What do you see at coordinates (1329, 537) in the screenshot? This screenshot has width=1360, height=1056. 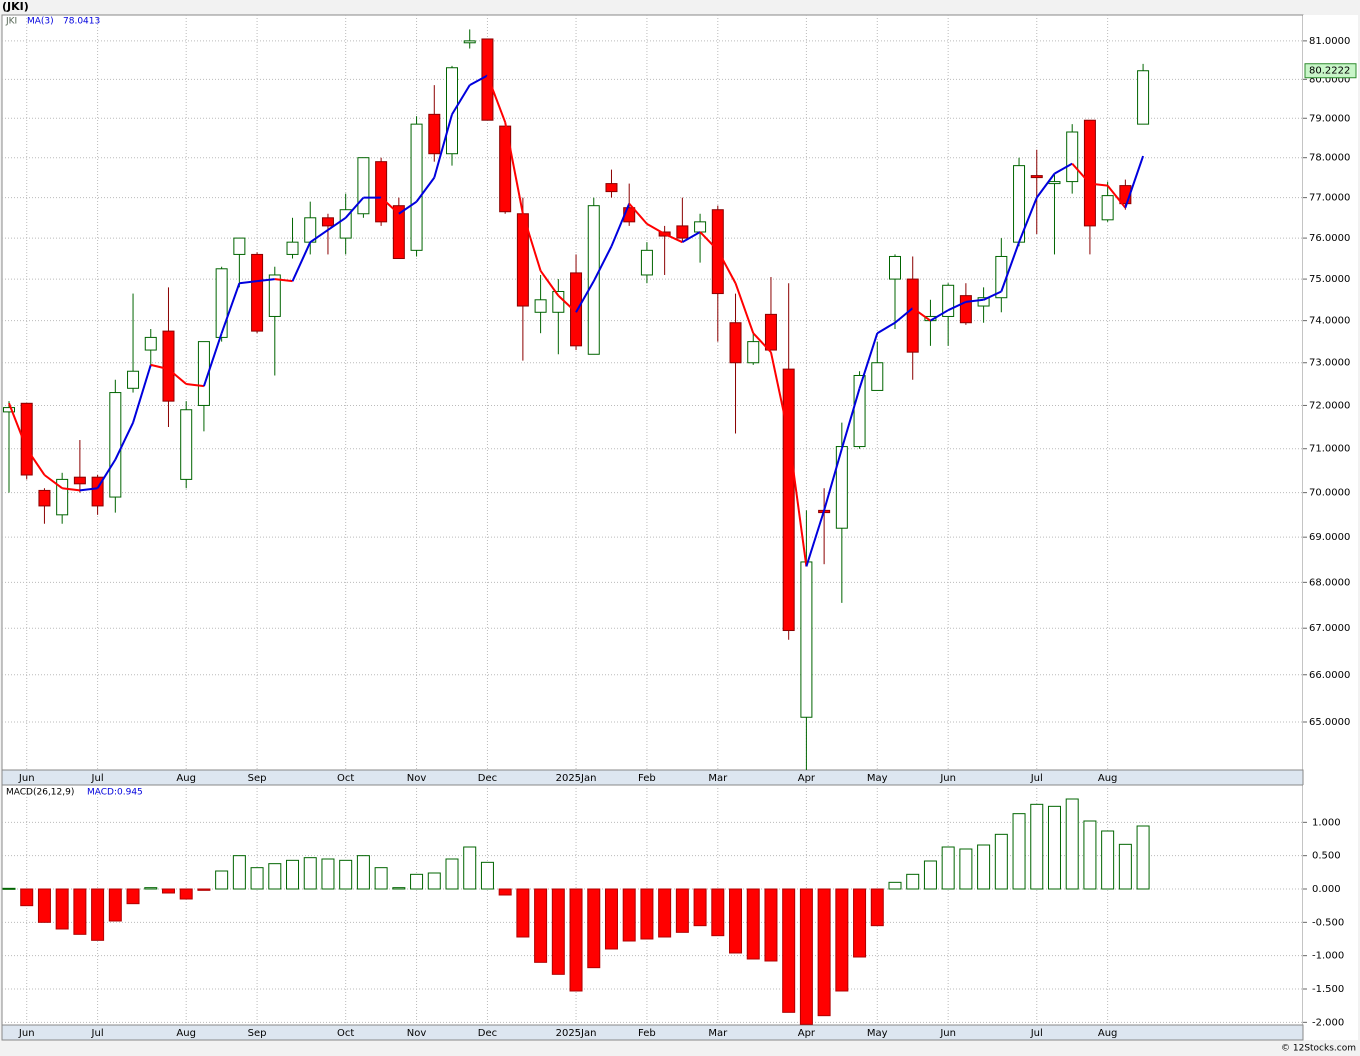 I see `y-tick-label: 69.0000` at bounding box center [1329, 537].